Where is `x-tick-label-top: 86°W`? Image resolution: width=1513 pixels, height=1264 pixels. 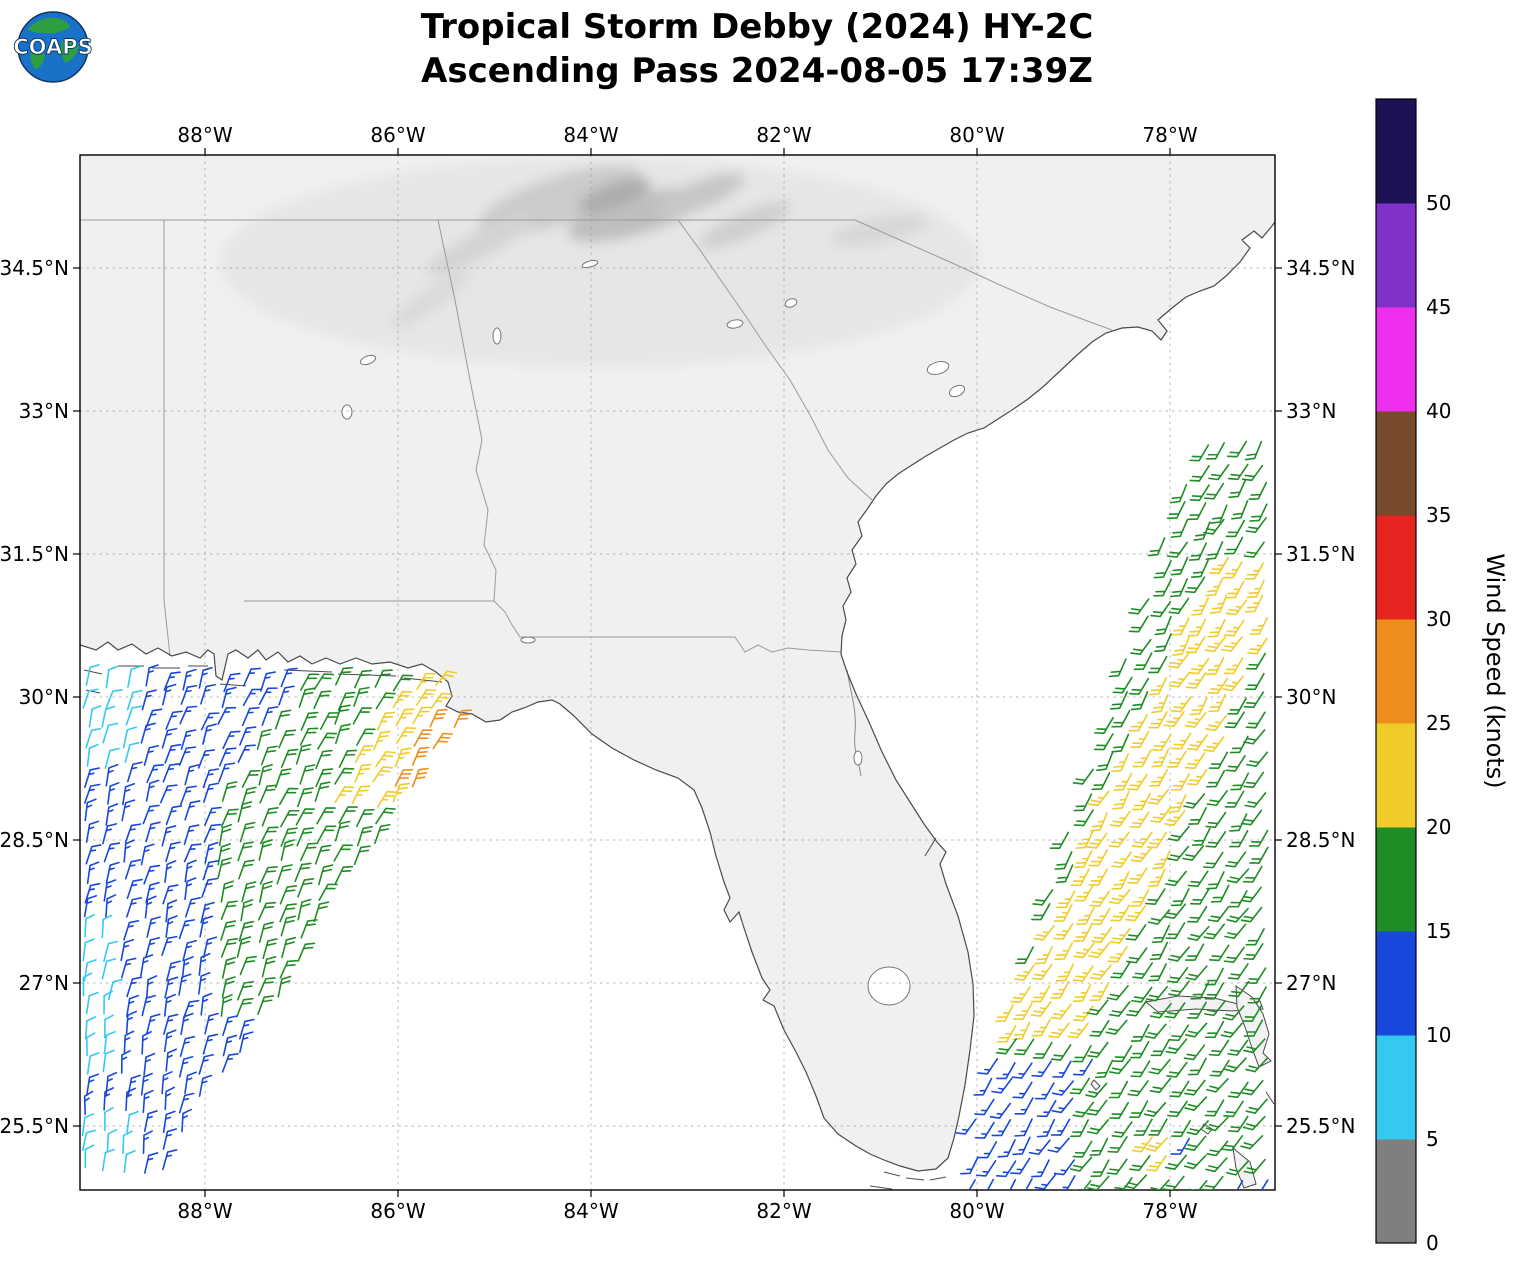
x-tick-label-top: 86°W is located at coordinates (397, 135).